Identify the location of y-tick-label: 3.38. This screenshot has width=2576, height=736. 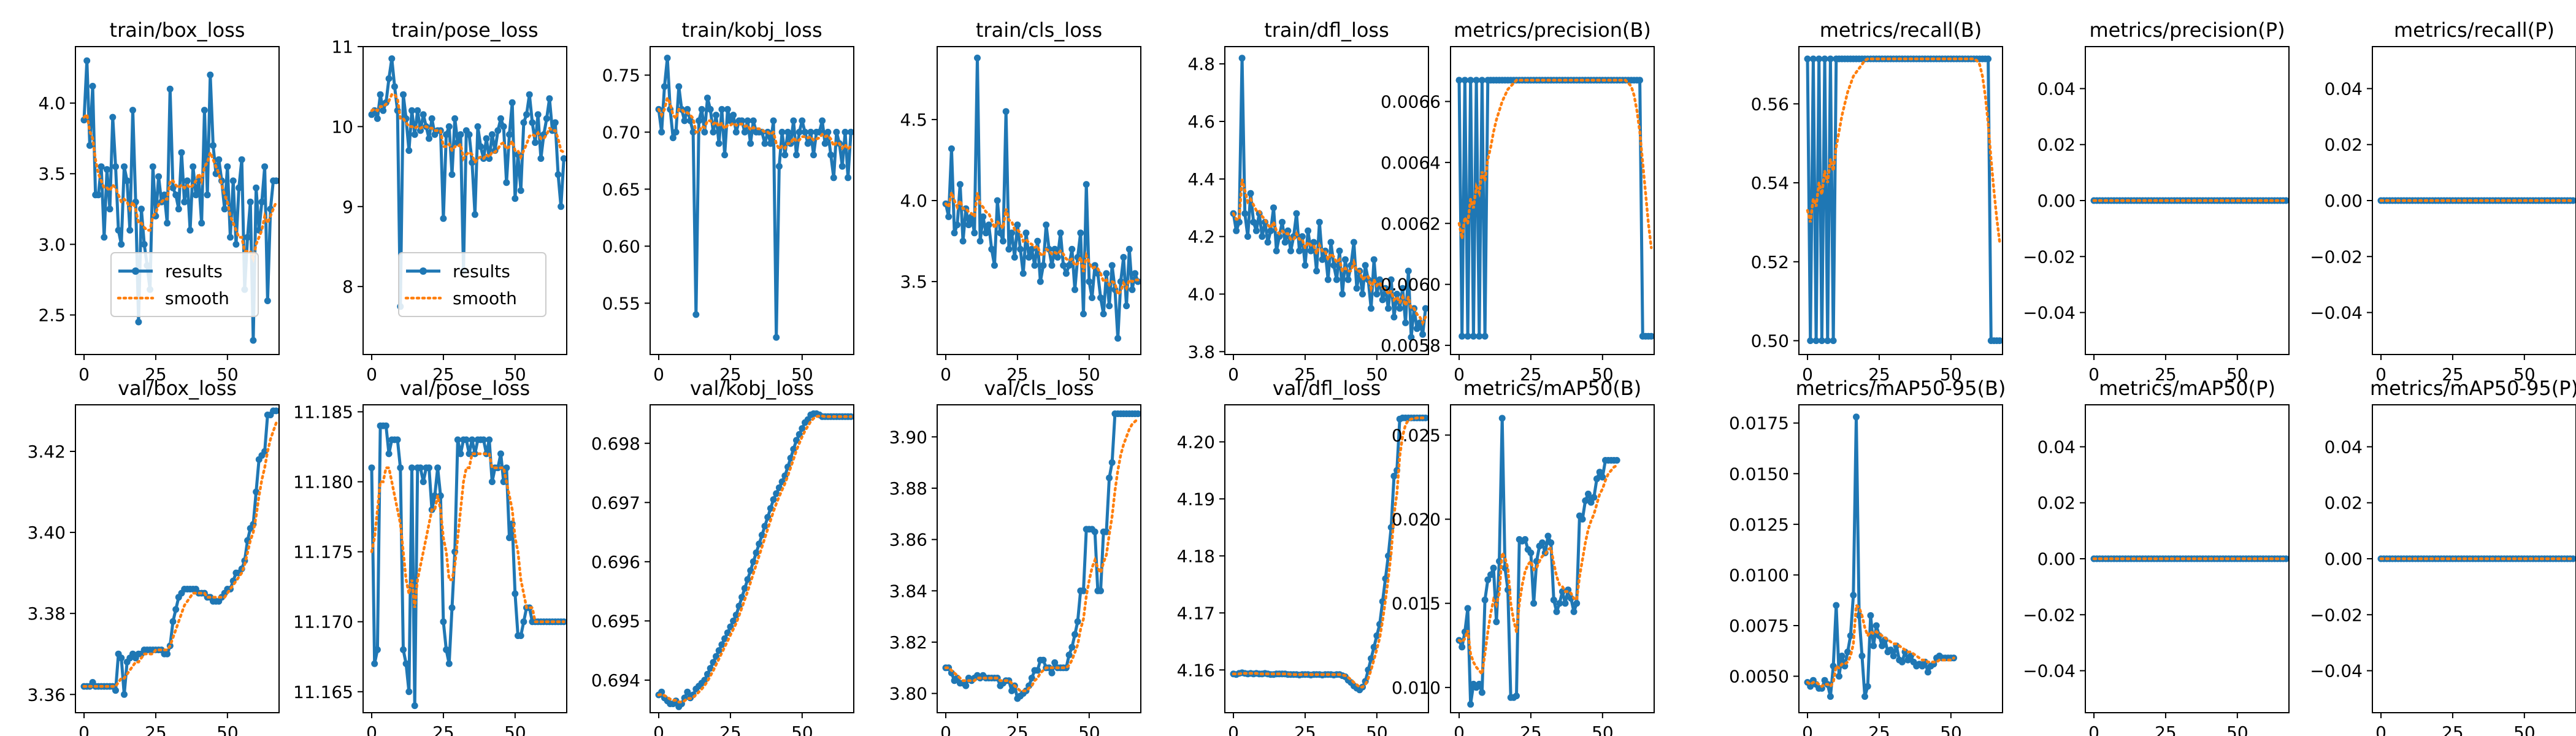
(47, 614).